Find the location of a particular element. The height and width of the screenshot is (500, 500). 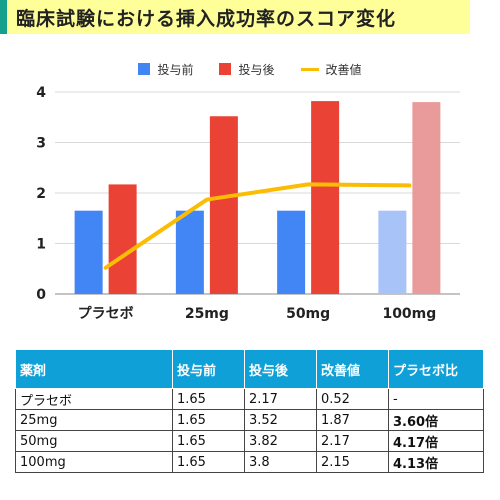

legend-item-after: 投与後 is located at coordinates (247, 69).